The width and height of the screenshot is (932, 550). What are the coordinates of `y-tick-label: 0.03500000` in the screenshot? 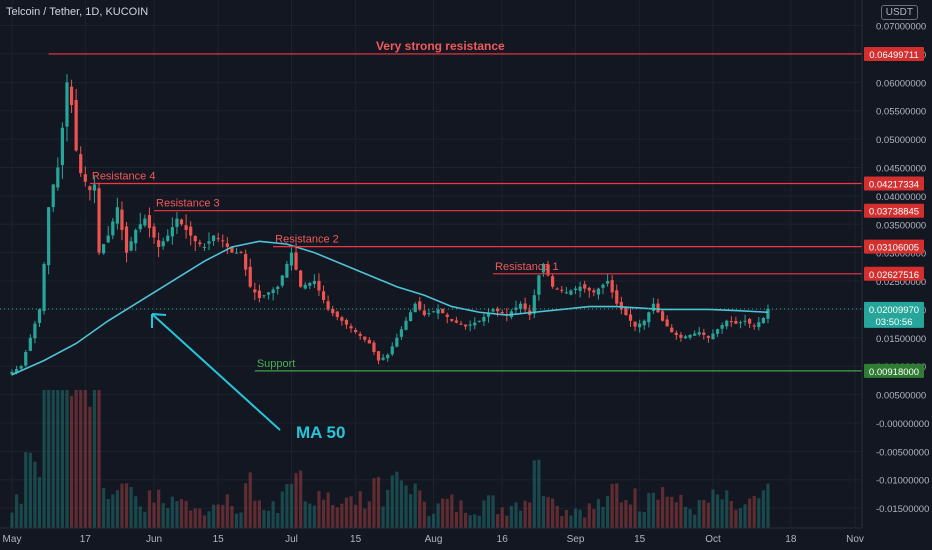 It's located at (901, 225).